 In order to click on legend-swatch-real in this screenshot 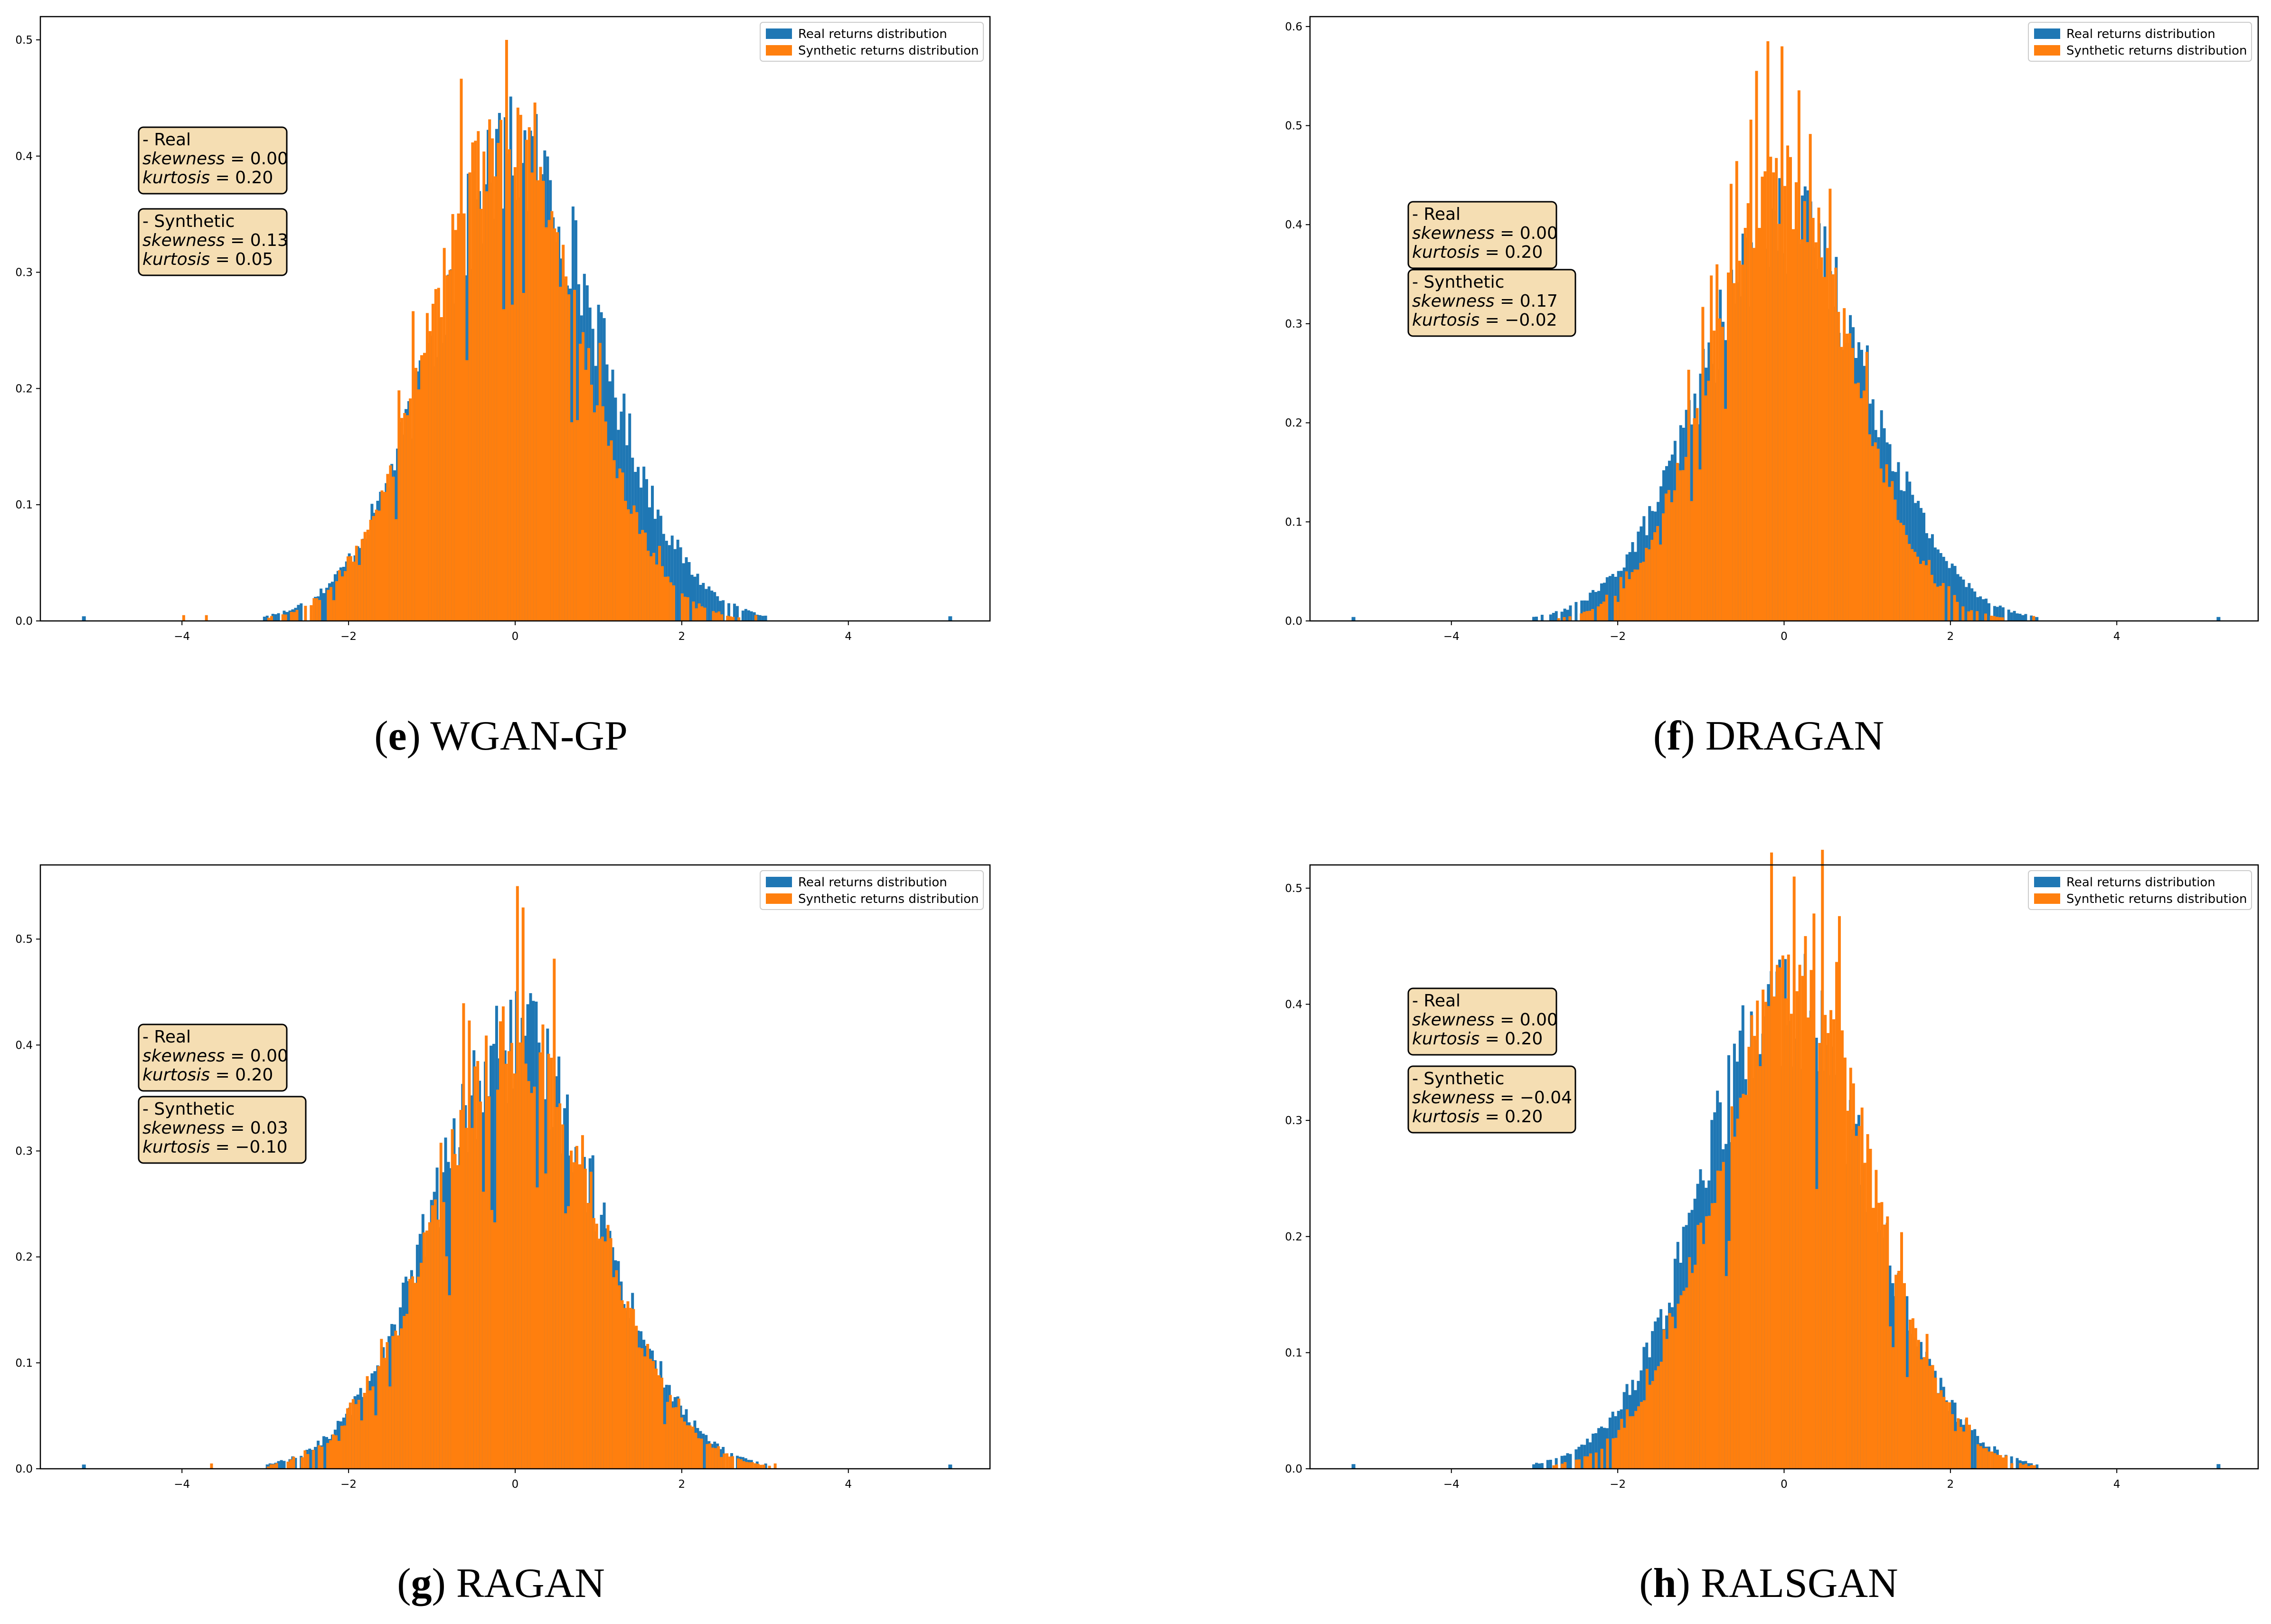, I will do `click(779, 33)`.